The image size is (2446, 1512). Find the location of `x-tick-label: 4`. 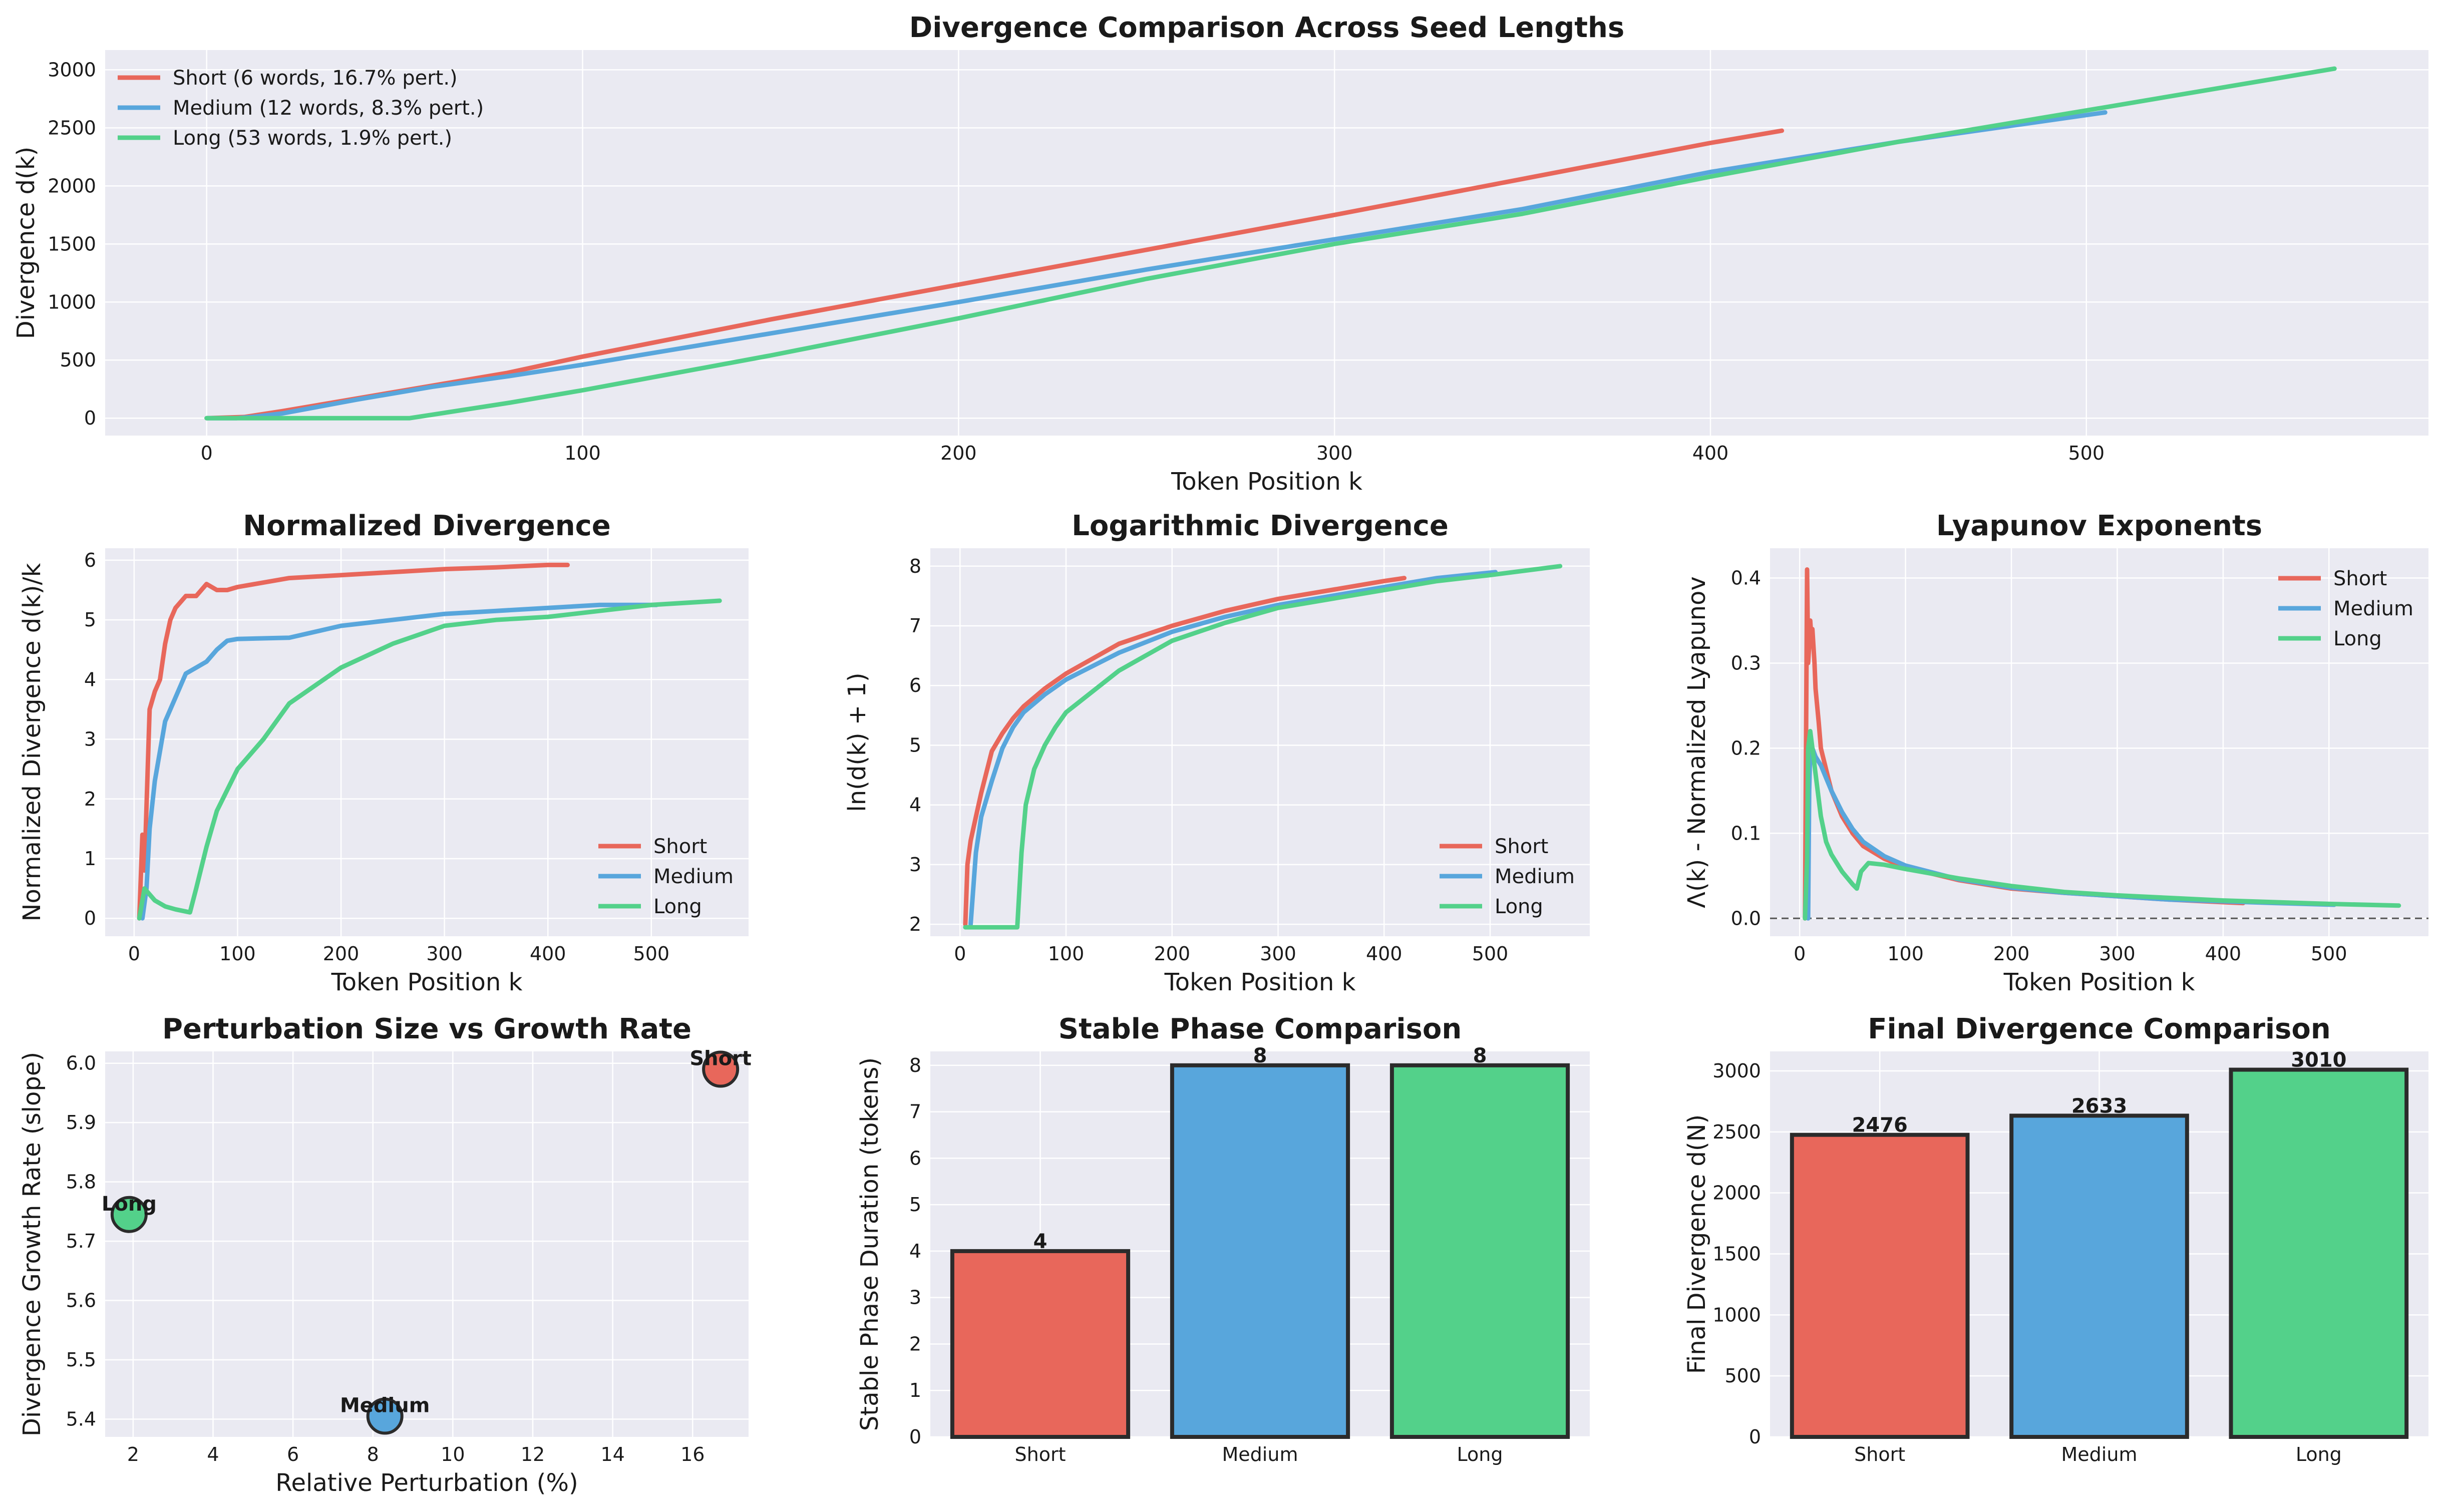

x-tick-label: 4 is located at coordinates (213, 1454).